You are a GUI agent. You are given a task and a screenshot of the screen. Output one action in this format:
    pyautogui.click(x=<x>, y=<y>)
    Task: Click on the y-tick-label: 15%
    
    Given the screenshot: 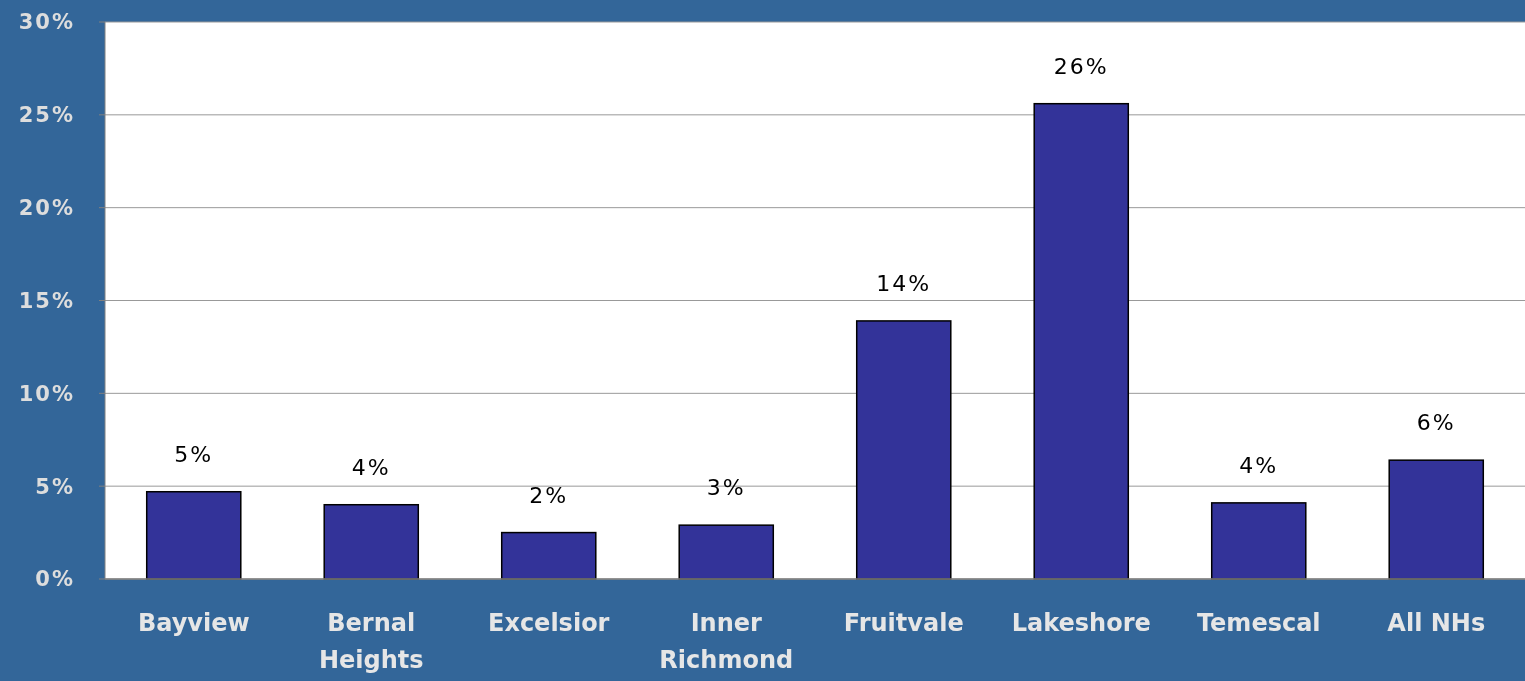 What is the action you would take?
    pyautogui.click(x=46, y=300)
    